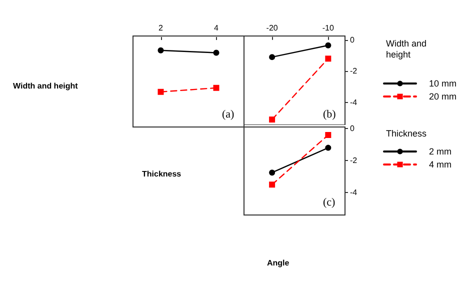  What do you see at coordinates (161, 28) in the screenshot?
I see `x-tick-label: 2` at bounding box center [161, 28].